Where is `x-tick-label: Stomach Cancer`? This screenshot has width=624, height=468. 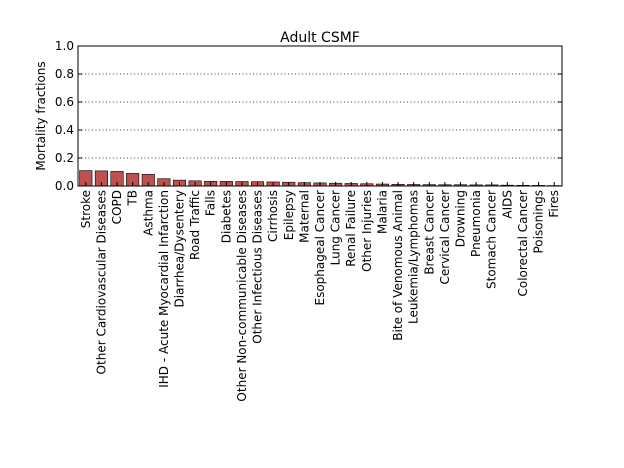
x-tick-label: Stomach Cancer is located at coordinates (492, 239).